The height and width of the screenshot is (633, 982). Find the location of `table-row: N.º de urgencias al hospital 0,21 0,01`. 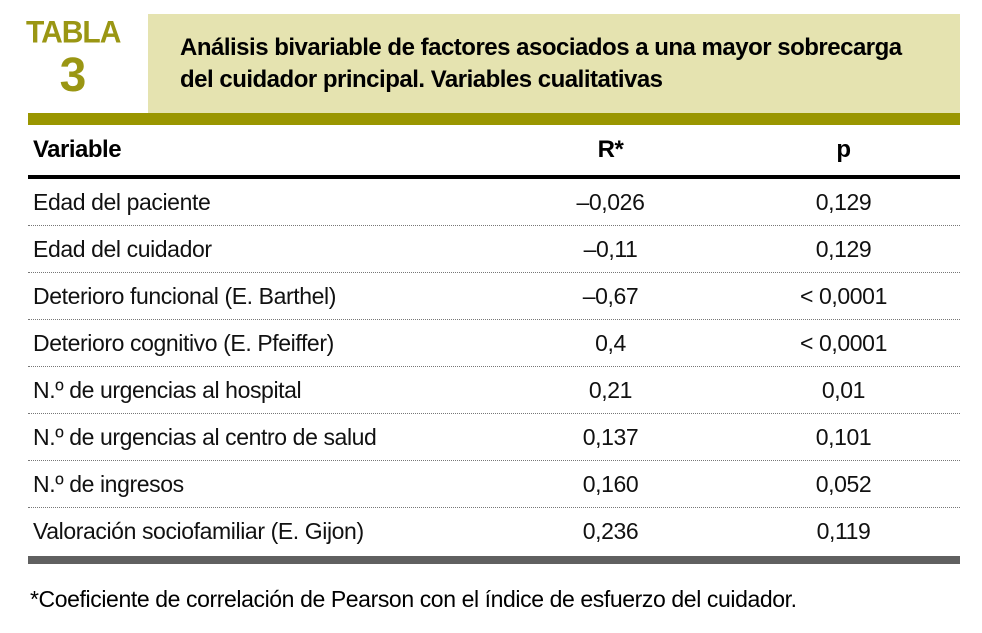

table-row: N.º de urgencias al hospital 0,21 0,01 is located at coordinates (494, 390).